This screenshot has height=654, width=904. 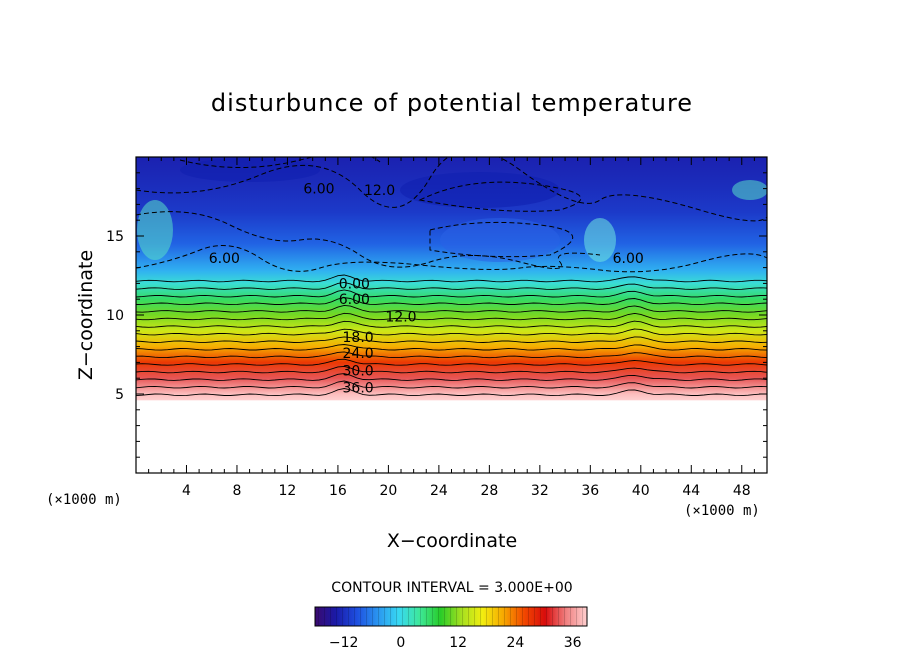 I want to click on colorbar-tick-label: −12, so click(x=344, y=643).